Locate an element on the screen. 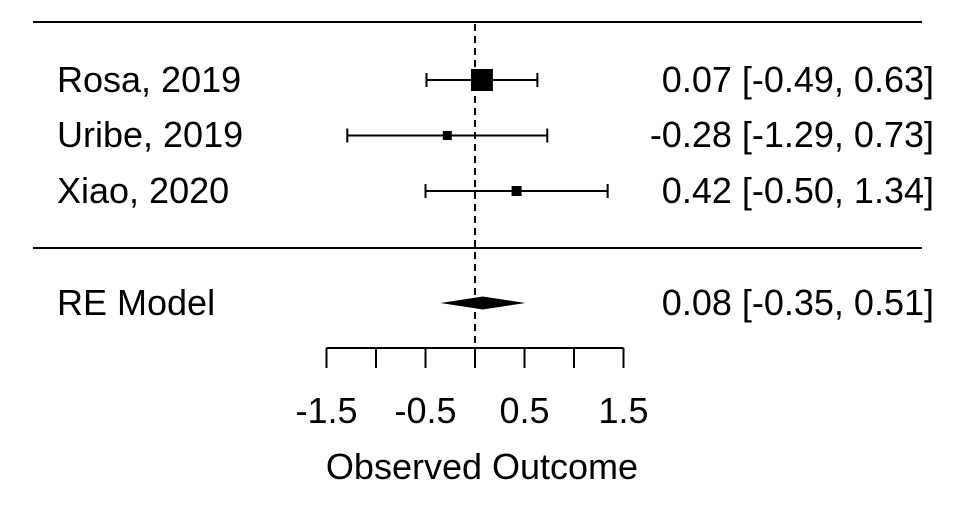 The height and width of the screenshot is (506, 957). x-axis-title: Observed Outcome is located at coordinates (482, 466).